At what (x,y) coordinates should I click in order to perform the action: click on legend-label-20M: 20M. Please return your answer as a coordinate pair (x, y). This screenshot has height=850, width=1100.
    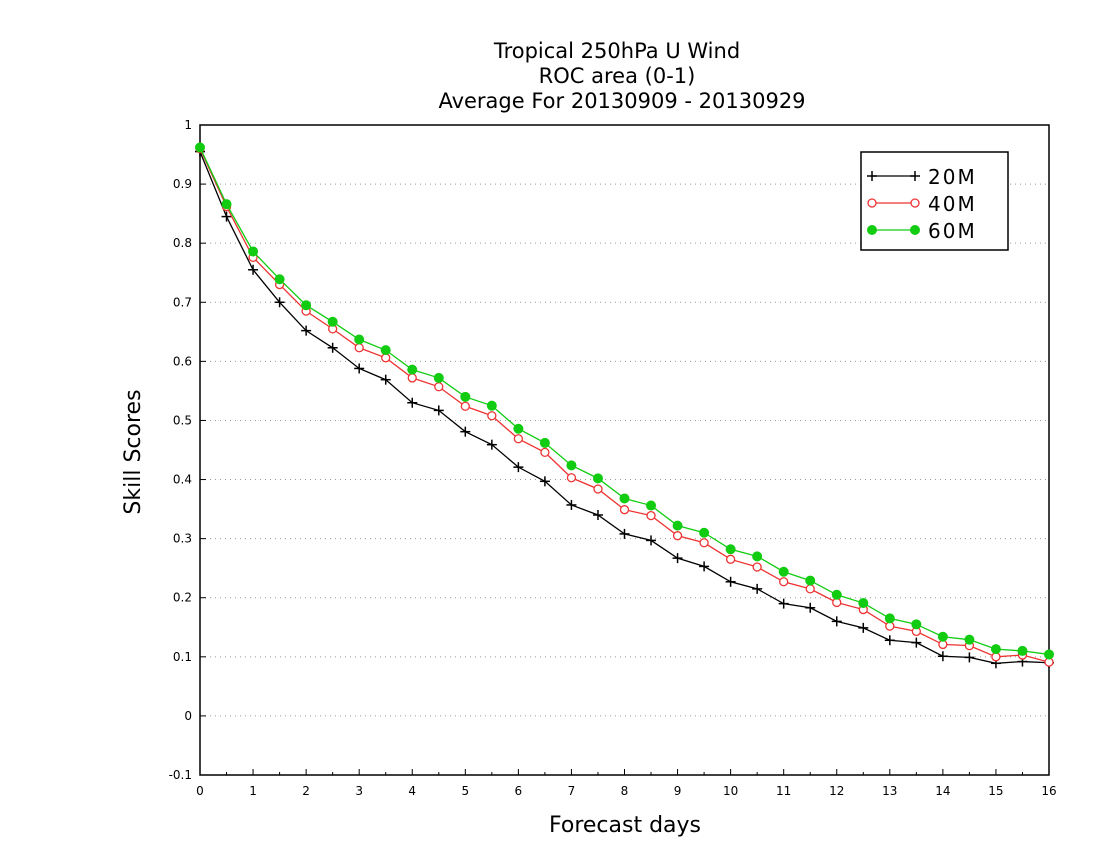
    Looking at the image, I should click on (952, 177).